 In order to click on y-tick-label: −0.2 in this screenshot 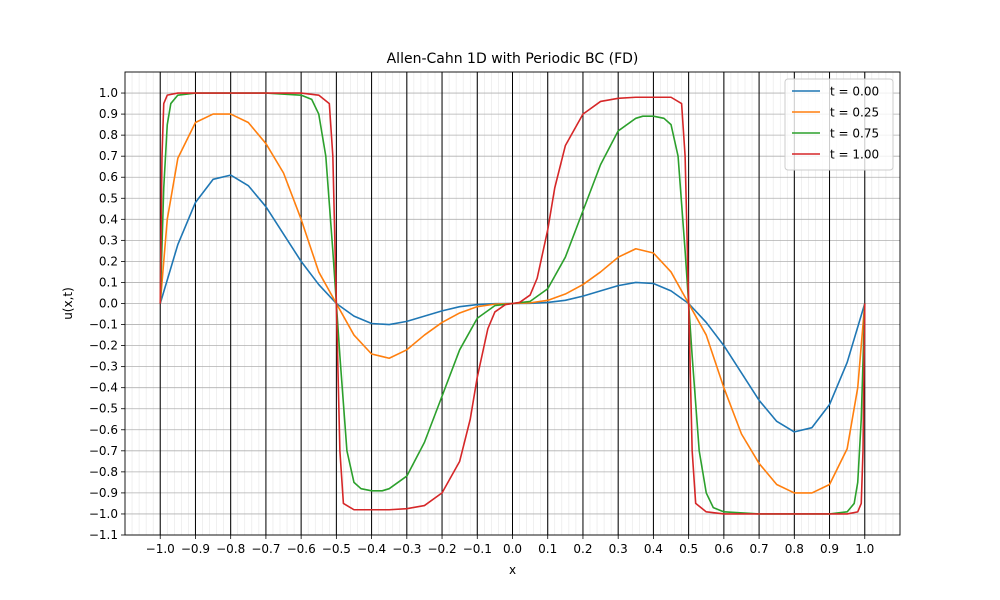, I will do `click(103, 346)`.